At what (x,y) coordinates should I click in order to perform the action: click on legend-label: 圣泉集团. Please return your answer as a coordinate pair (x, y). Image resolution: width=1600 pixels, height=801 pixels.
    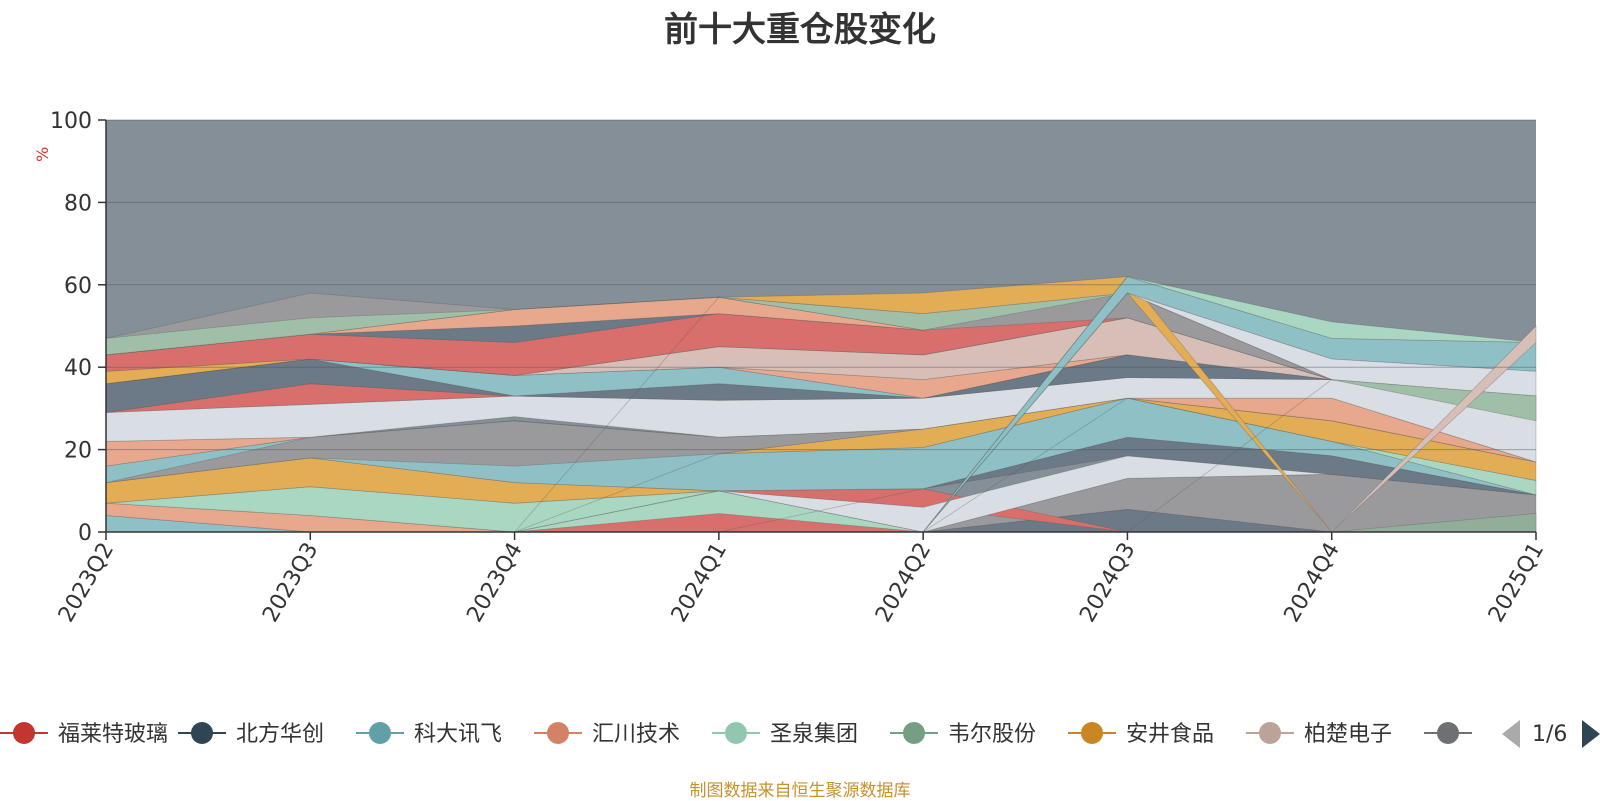
    Looking at the image, I should click on (814, 734).